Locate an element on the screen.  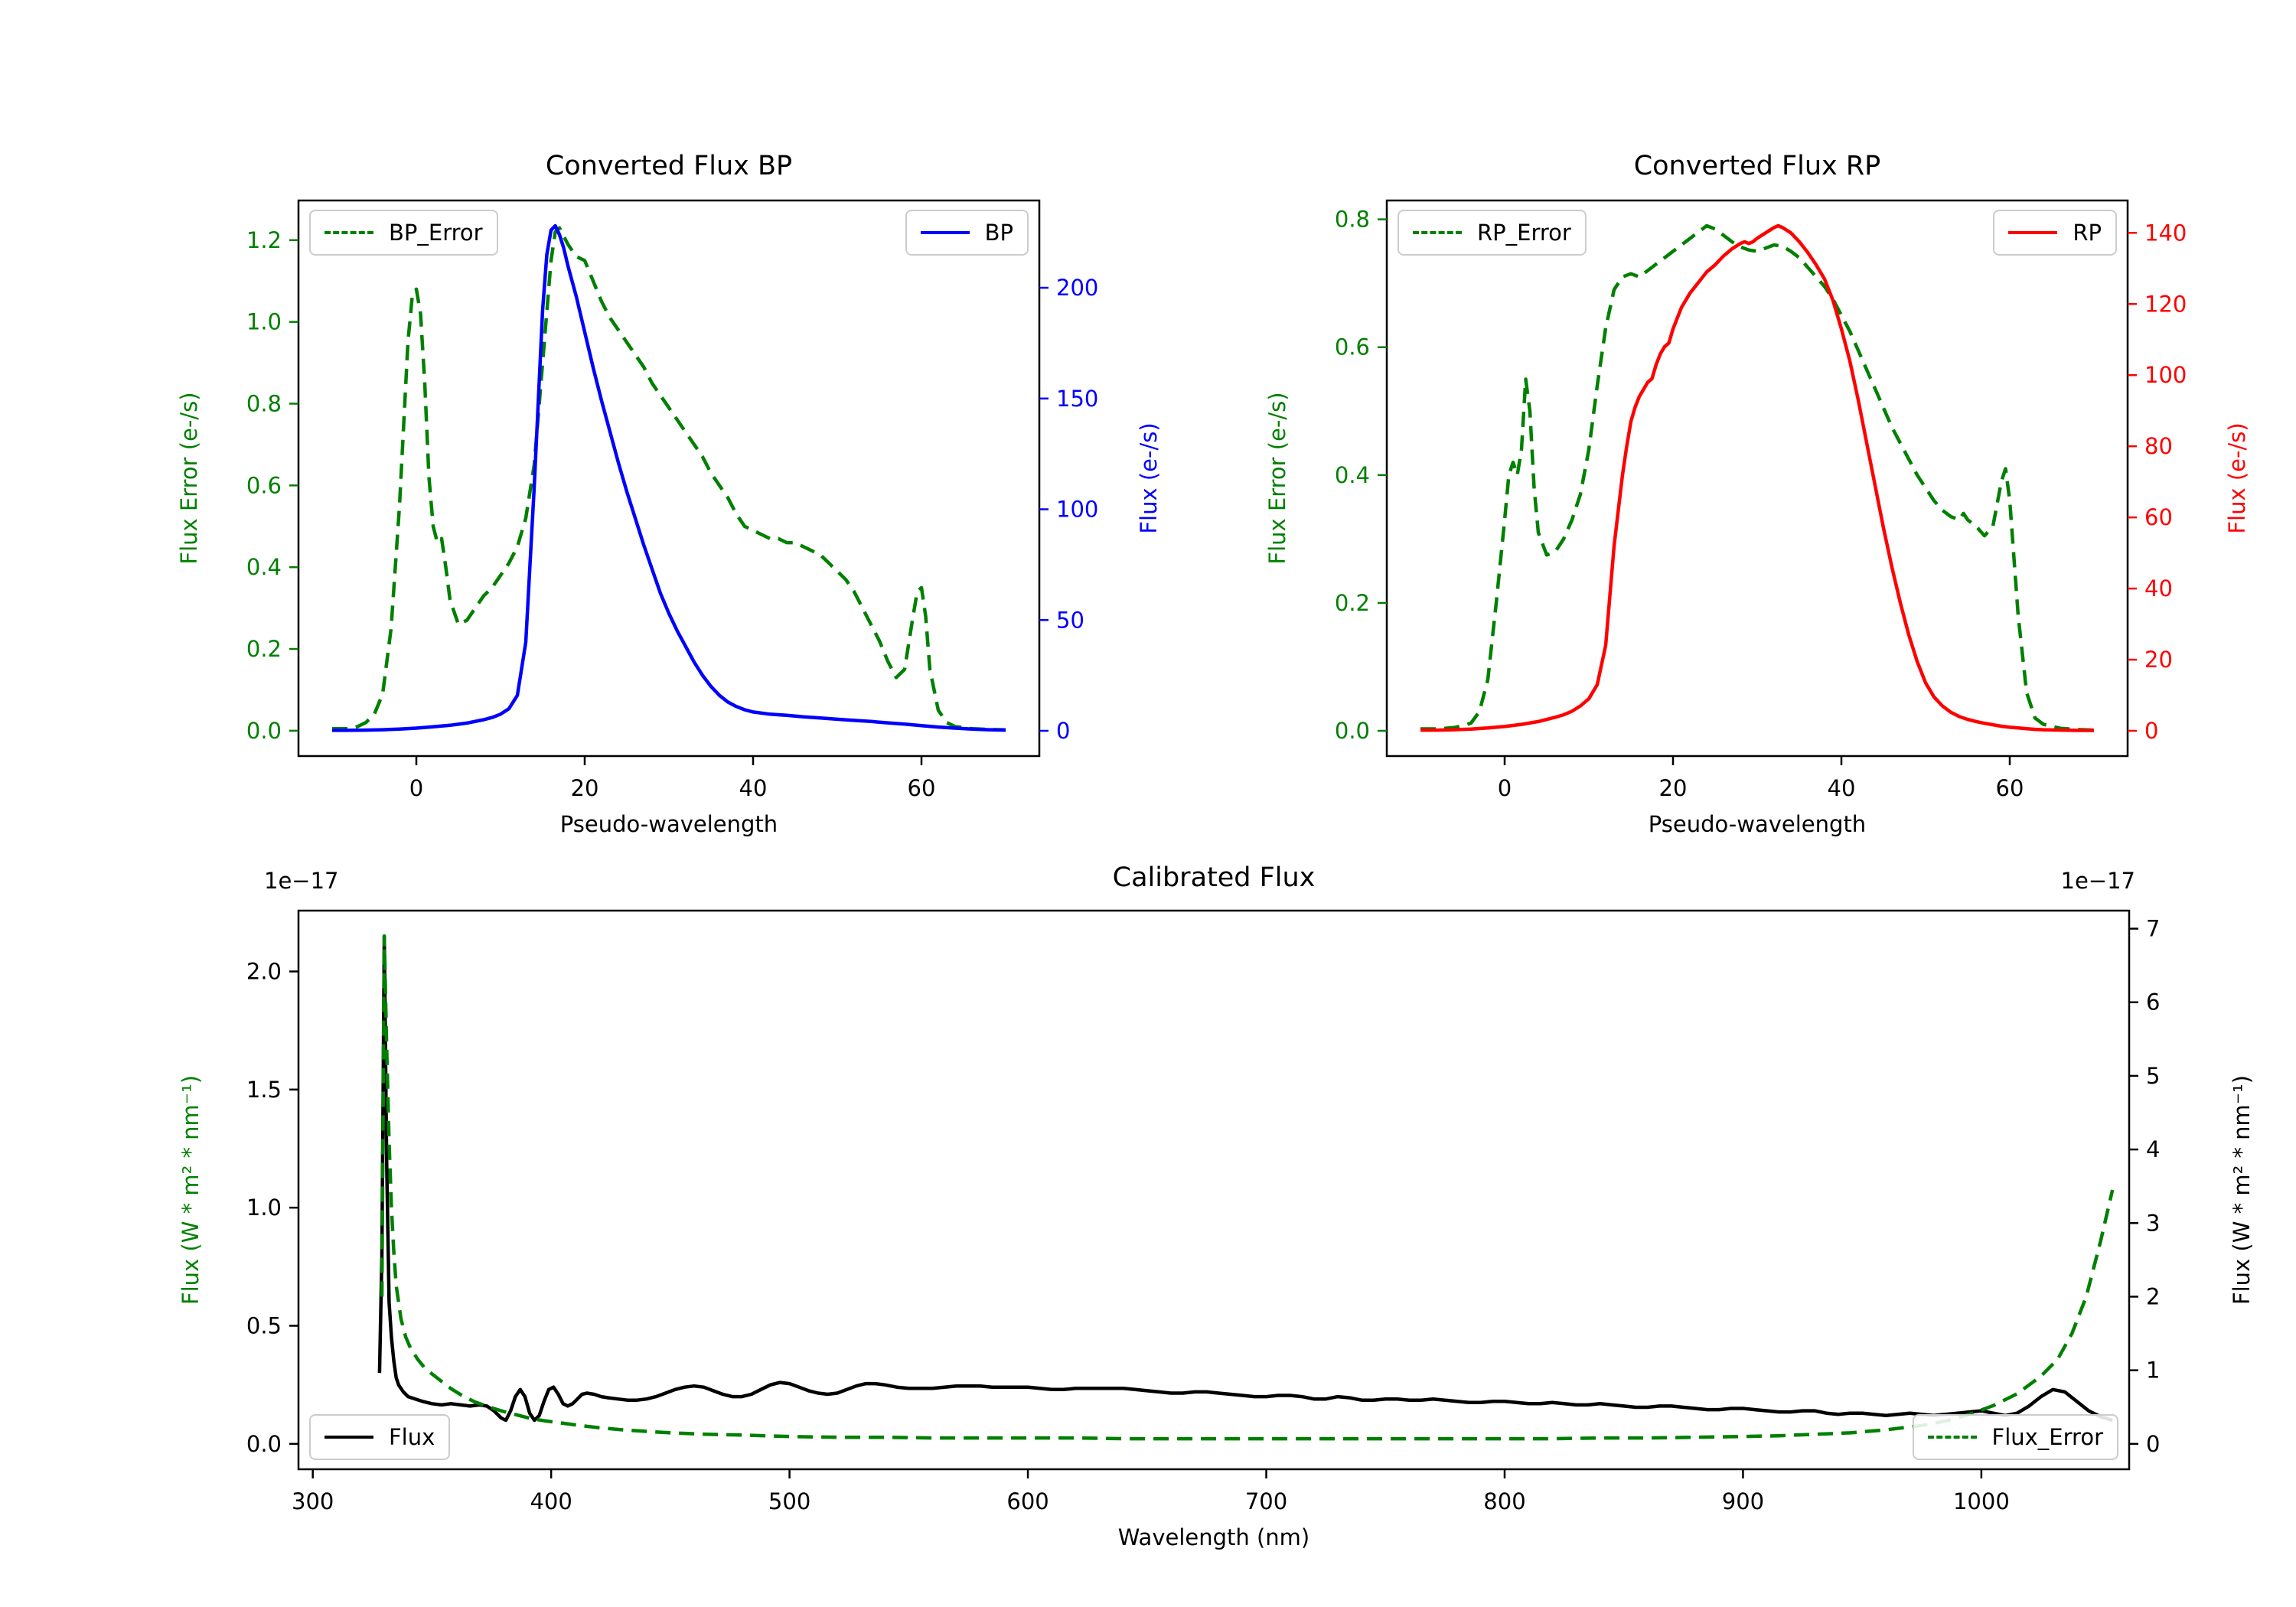
svg-text: 150 is located at coordinates (1077, 399).